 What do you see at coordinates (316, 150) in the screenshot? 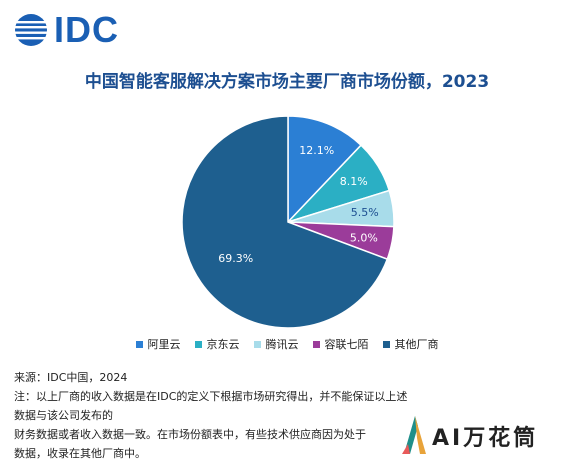
I see `slice-label-0: 12.1%` at bounding box center [316, 150].